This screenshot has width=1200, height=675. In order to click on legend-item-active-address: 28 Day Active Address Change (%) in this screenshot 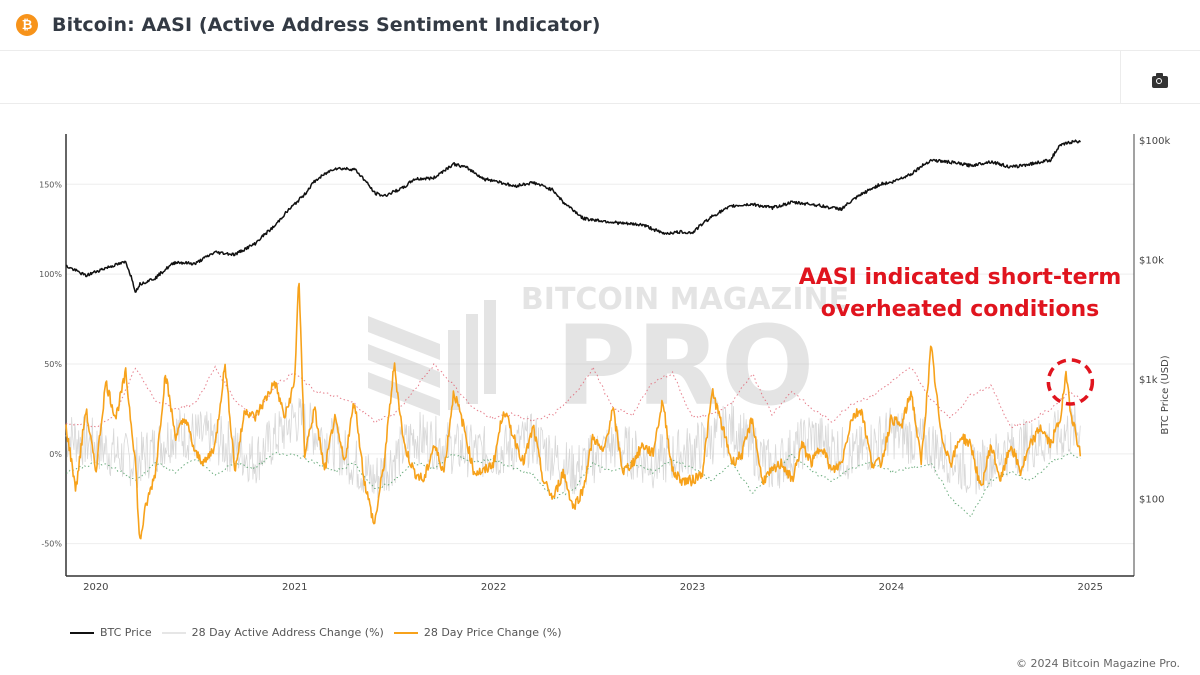, I will do `click(272, 632)`.